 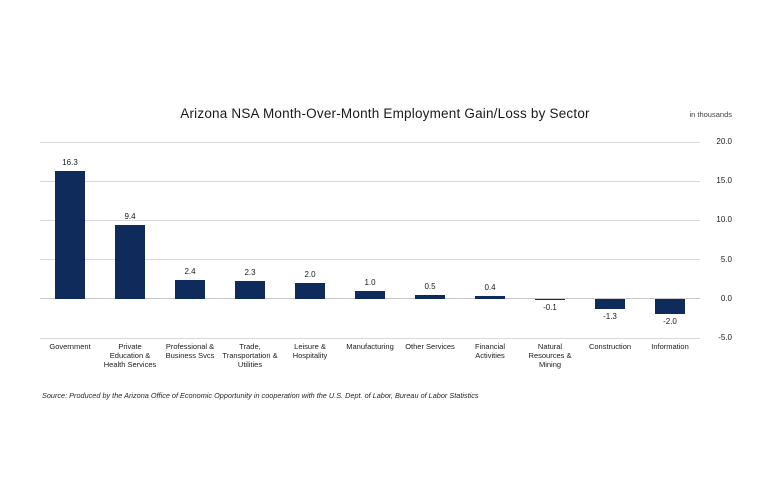 I want to click on y-tick-label: 15.0, so click(x=724, y=181).